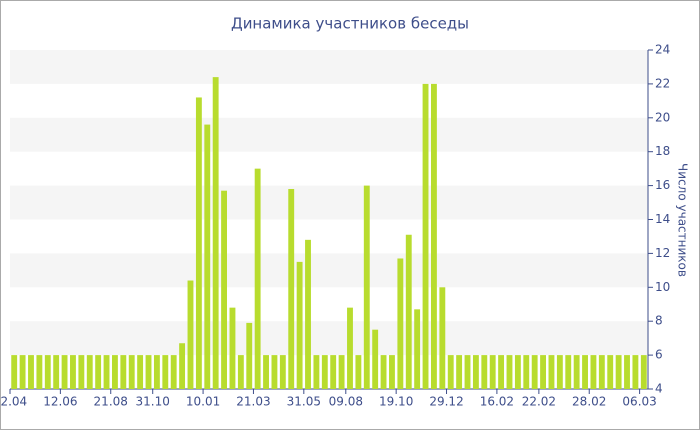 Image resolution: width=700 pixels, height=430 pixels. Describe the element at coordinates (683, 220) in the screenshot. I see `y-axis-label: Число участников` at that location.